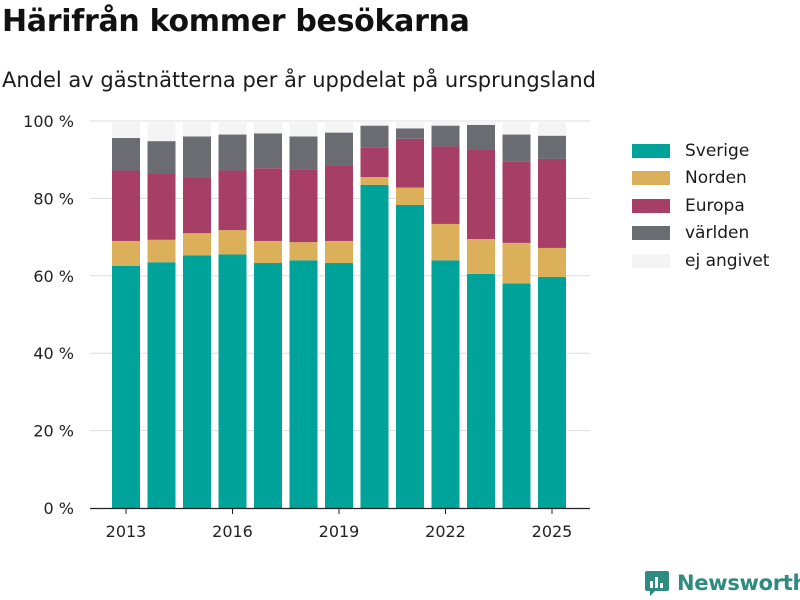 Image resolution: width=800 pixels, height=600 pixels. What do you see at coordinates (53, 198) in the screenshot?
I see `y-tick-label: 80 %` at bounding box center [53, 198].